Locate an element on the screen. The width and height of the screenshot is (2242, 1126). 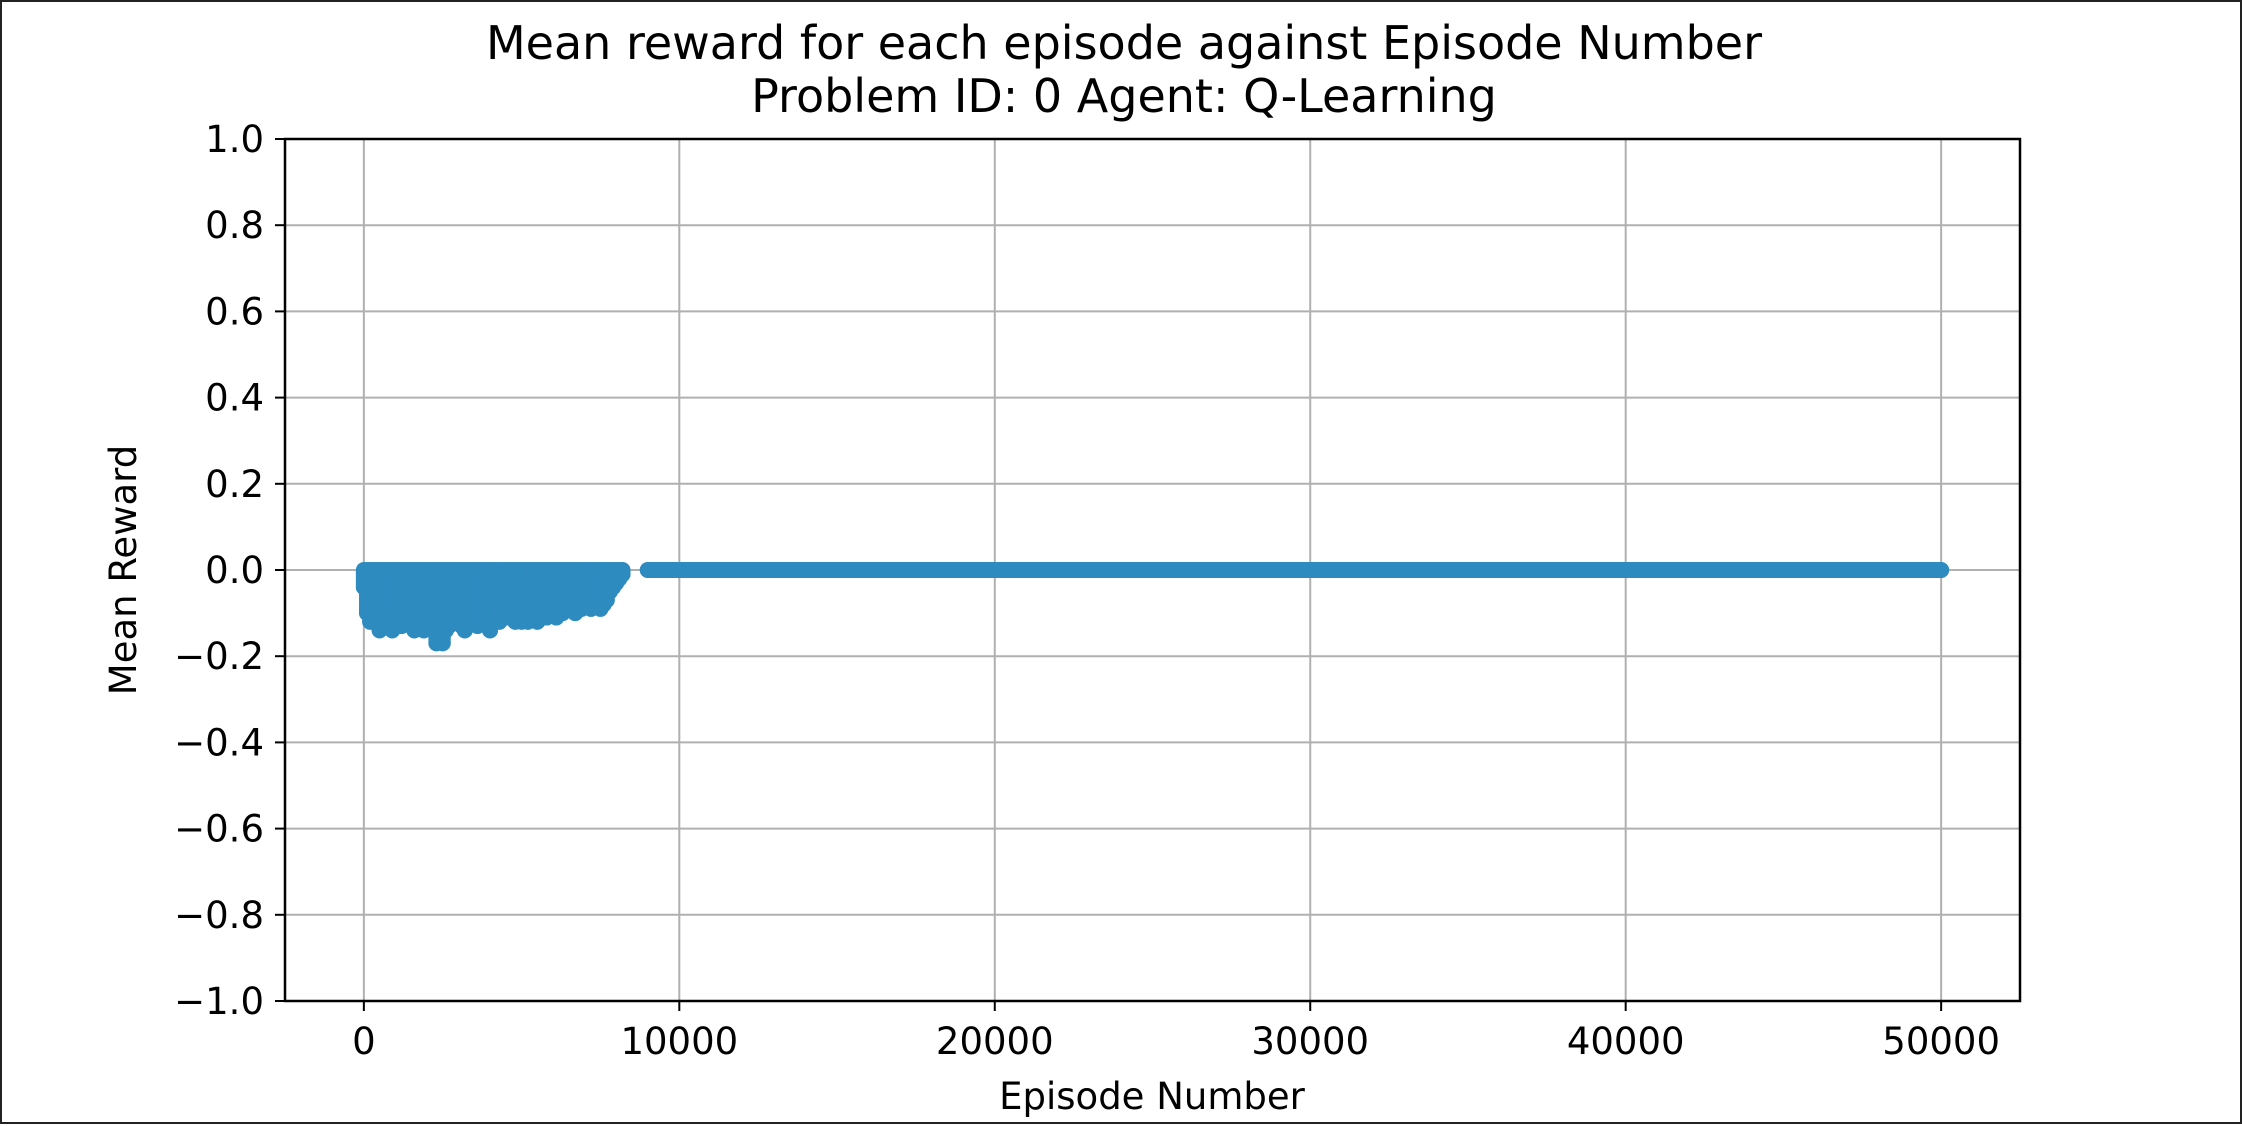
y-tick-label: 0.4 is located at coordinates (234, 398).